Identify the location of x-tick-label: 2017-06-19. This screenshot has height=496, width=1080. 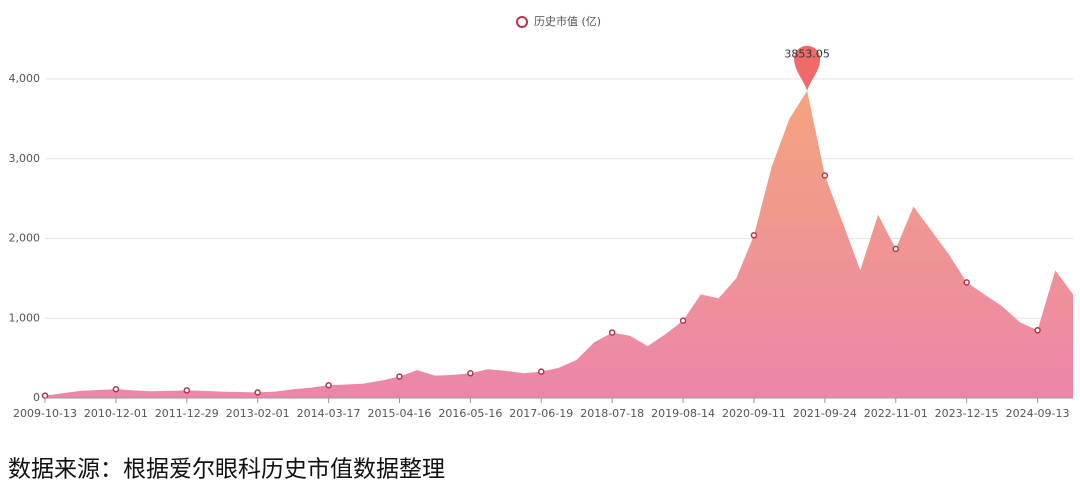
(541, 413).